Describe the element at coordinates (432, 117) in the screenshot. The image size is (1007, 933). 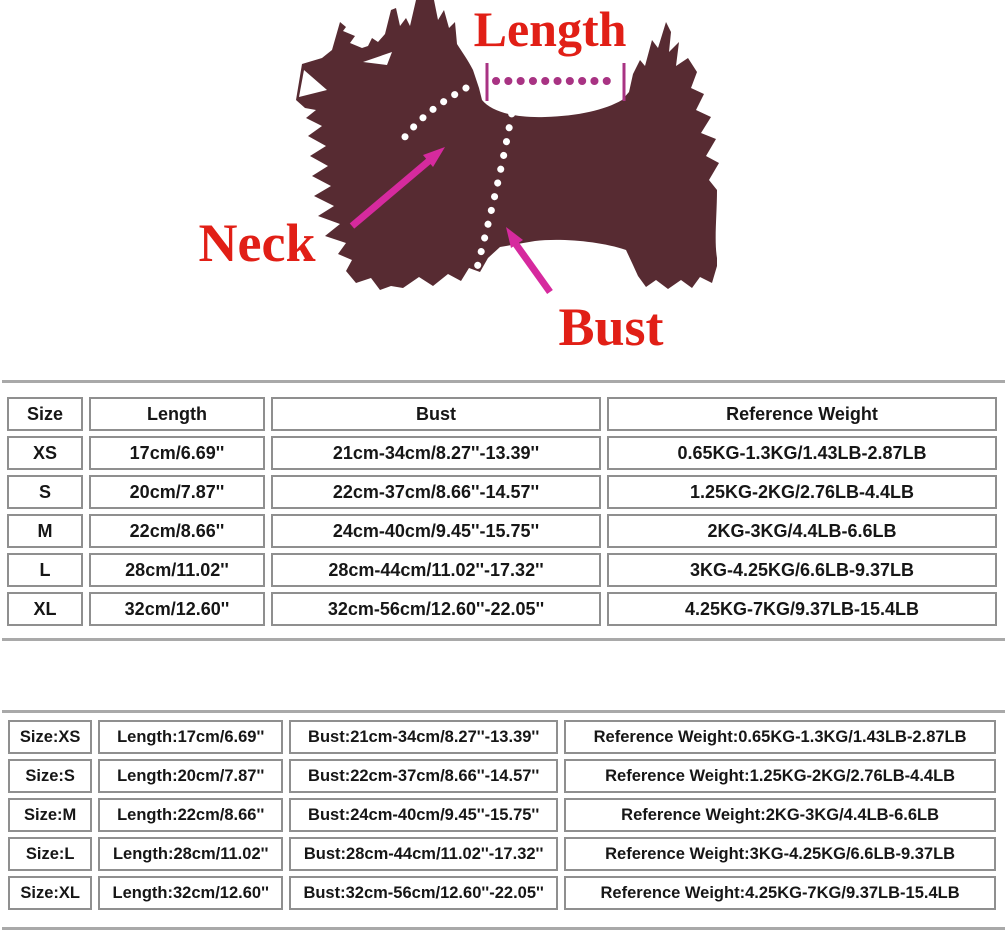
I see `neck-dotted-line` at that location.